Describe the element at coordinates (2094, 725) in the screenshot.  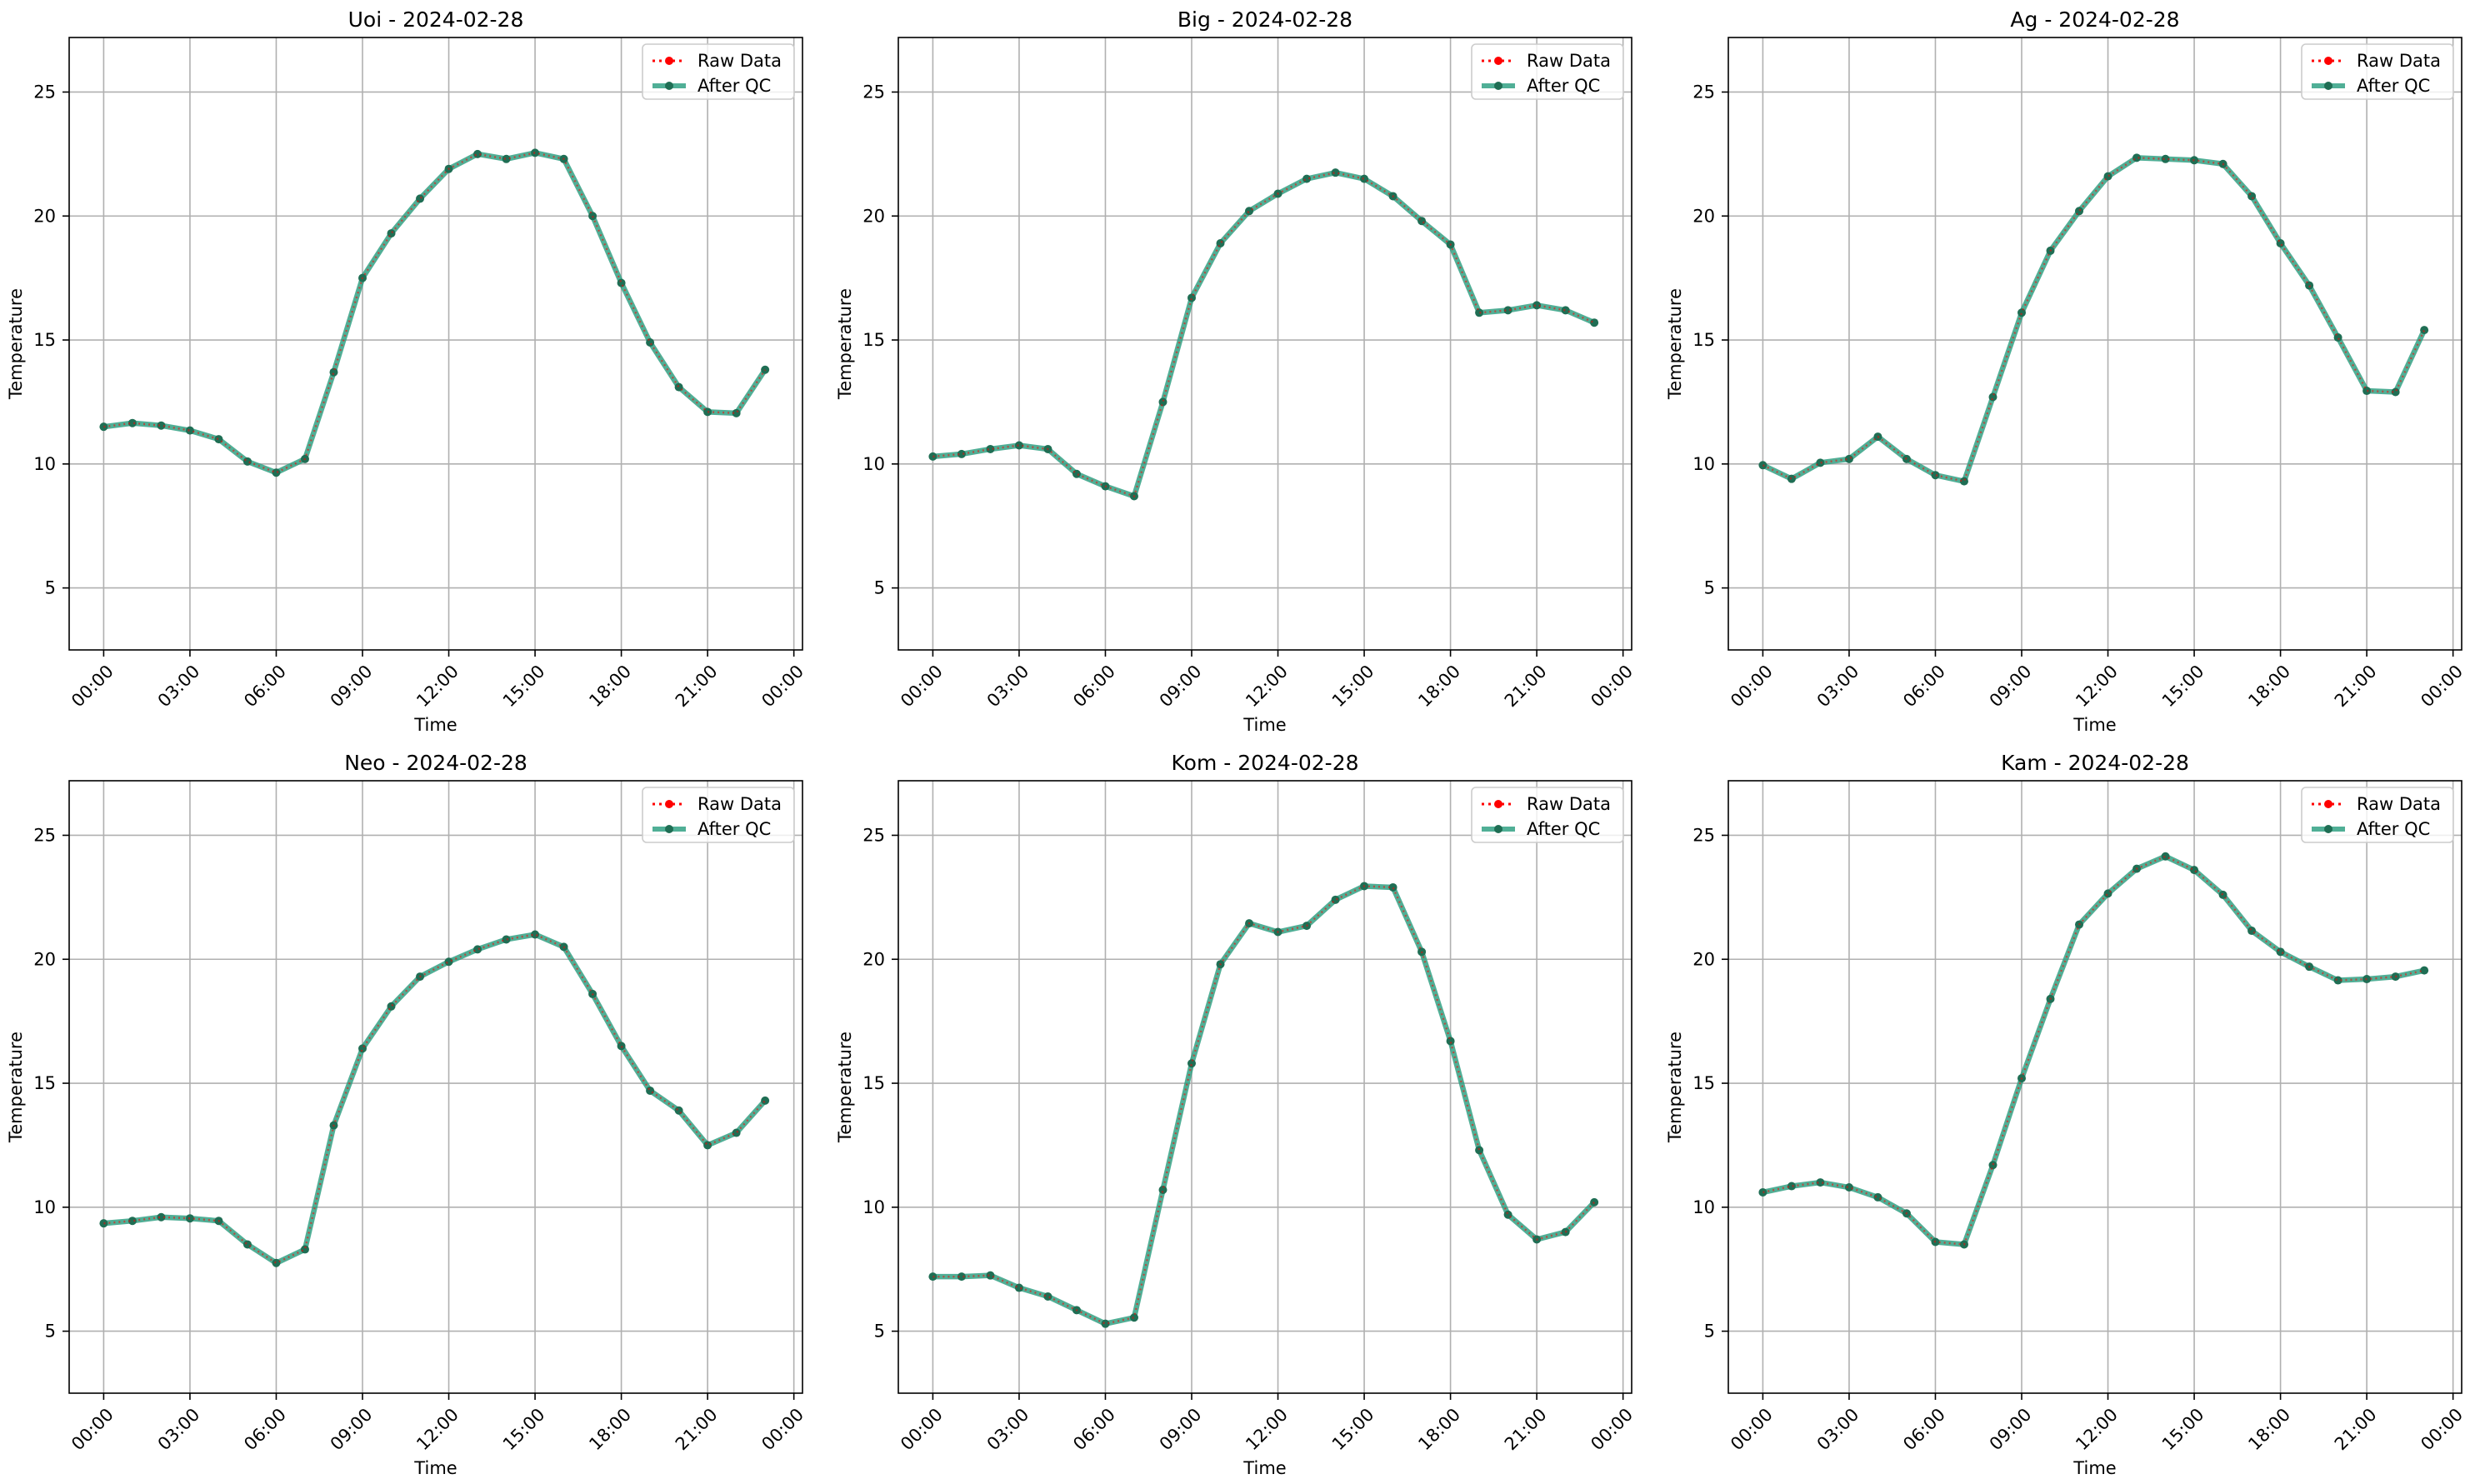
I see `x-axis-label: Time` at that location.